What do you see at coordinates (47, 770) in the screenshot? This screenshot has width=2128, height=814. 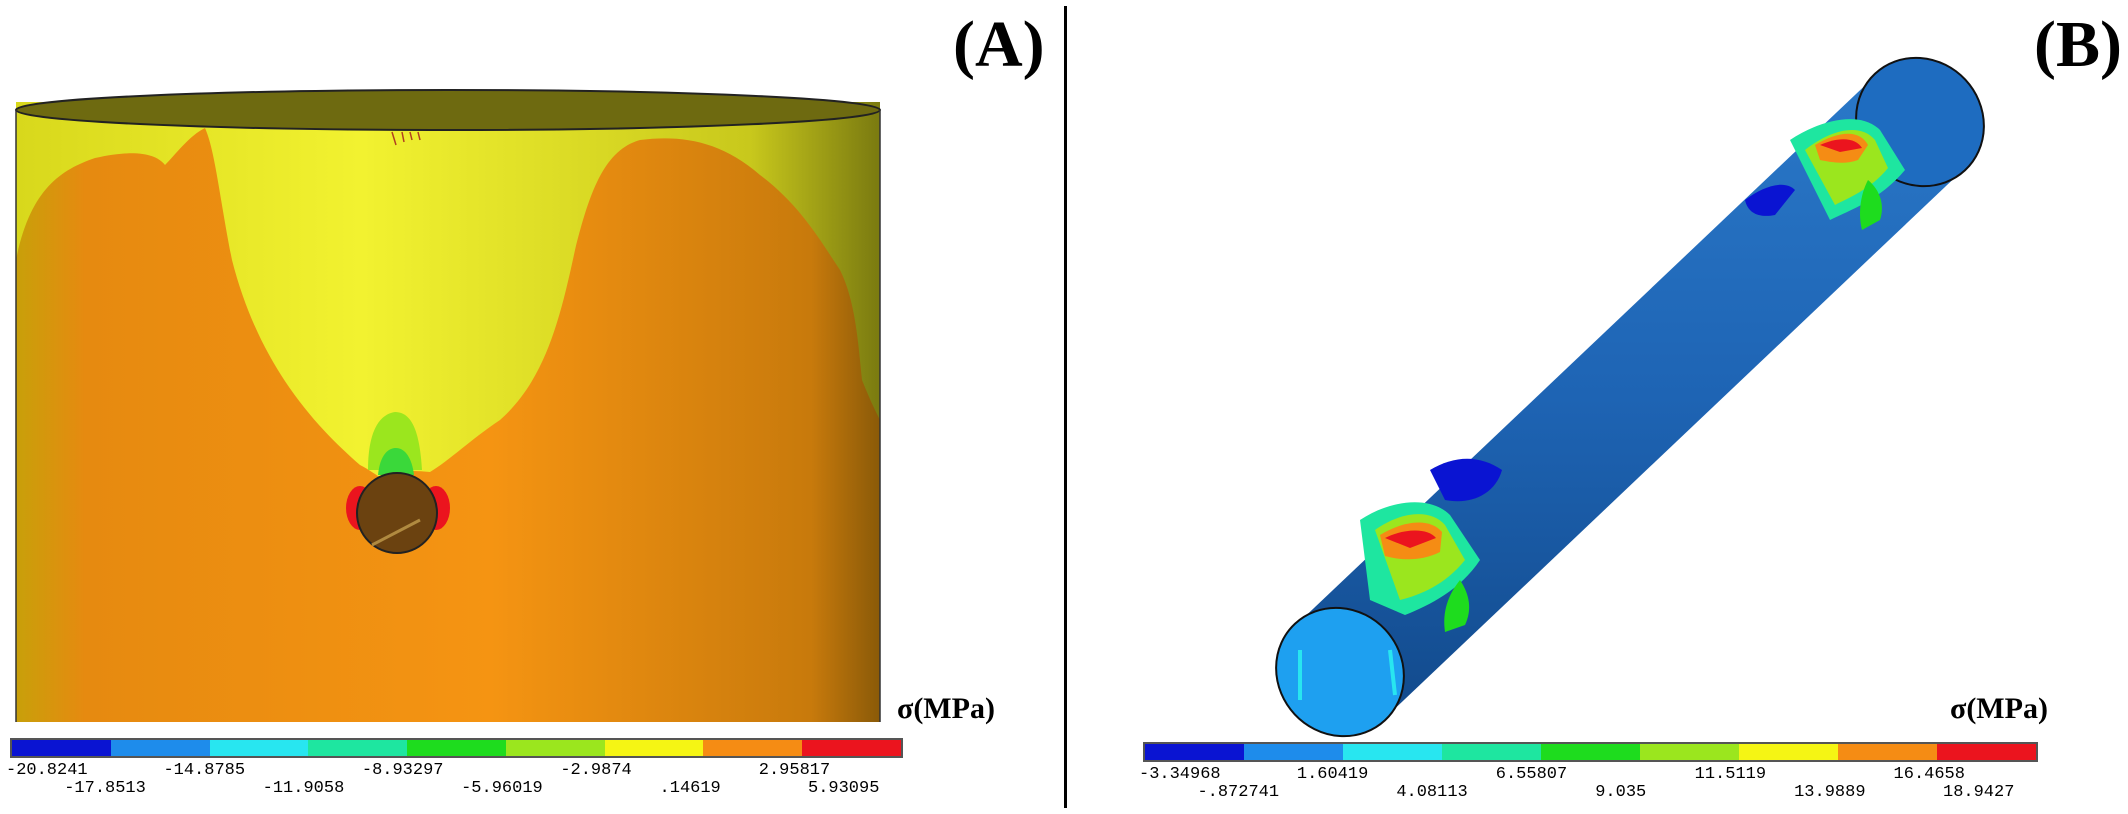 I see `scale-tick-label: -20.8241` at bounding box center [47, 770].